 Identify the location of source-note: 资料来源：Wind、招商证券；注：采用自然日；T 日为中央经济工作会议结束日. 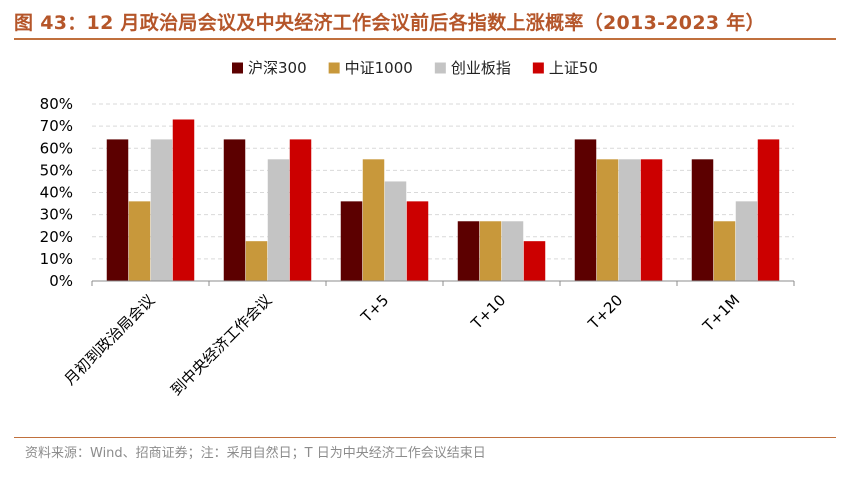
(255, 453).